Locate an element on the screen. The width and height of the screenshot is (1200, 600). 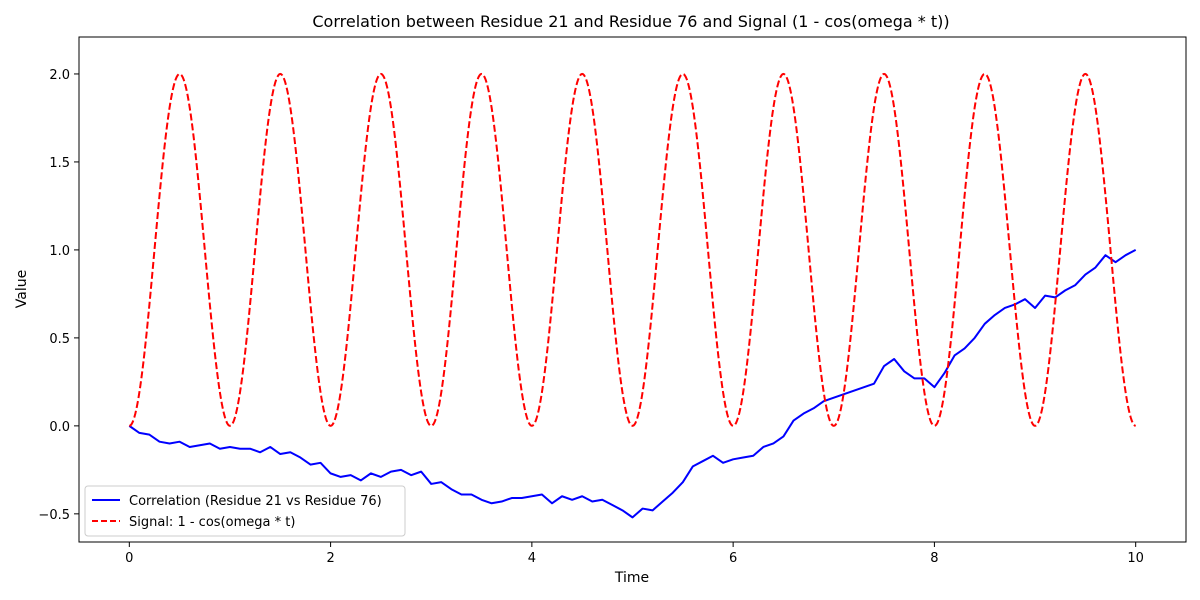
y-tick-label: 1.0 is located at coordinates (59, 251).